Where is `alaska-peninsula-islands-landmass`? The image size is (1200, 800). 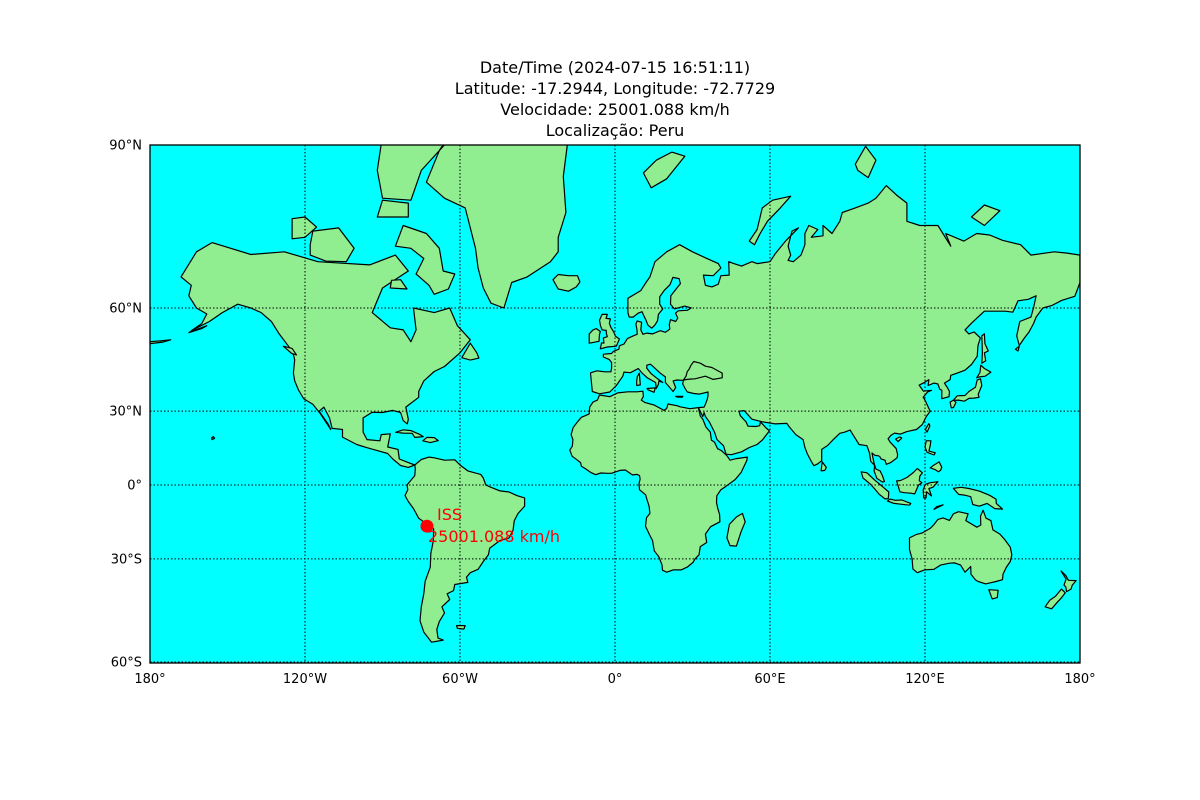
alaska-peninsula-islands-landmass is located at coordinates (198, 329).